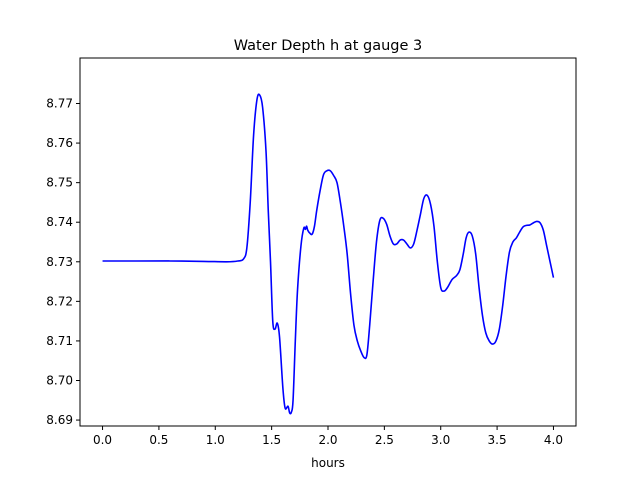 The width and height of the screenshot is (640, 480). I want to click on x-tick-label: 0.5, so click(158, 440).